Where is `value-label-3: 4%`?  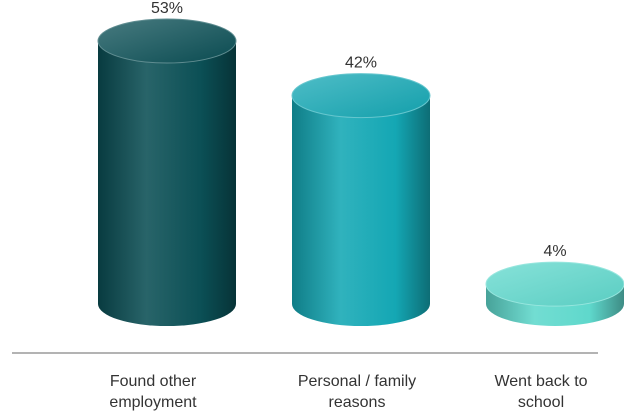 value-label-3: 4% is located at coordinates (554, 251).